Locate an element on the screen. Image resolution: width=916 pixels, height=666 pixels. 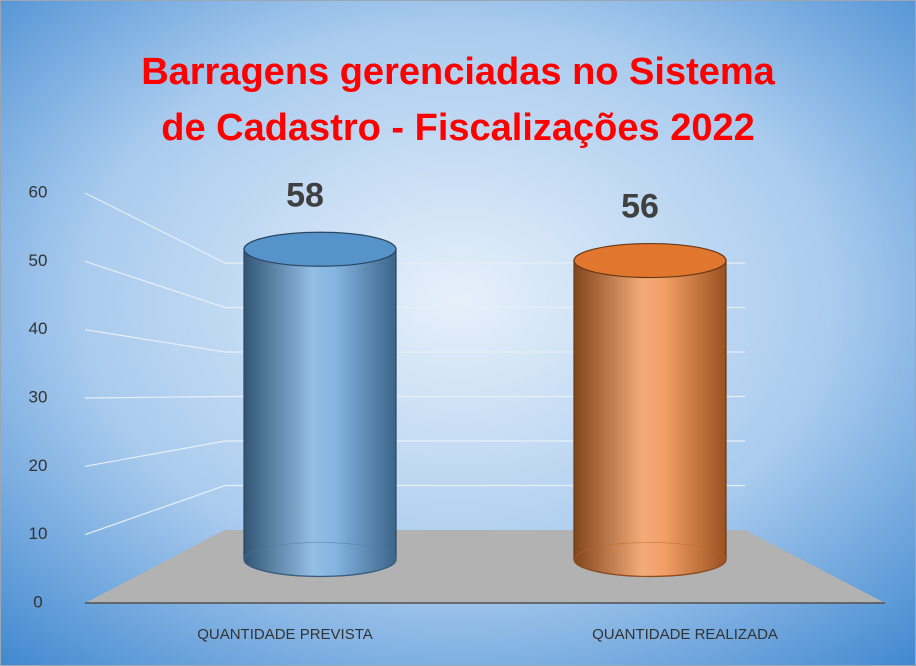
x-tick-label: QUANTIDADE REALIZADA is located at coordinates (685, 634).